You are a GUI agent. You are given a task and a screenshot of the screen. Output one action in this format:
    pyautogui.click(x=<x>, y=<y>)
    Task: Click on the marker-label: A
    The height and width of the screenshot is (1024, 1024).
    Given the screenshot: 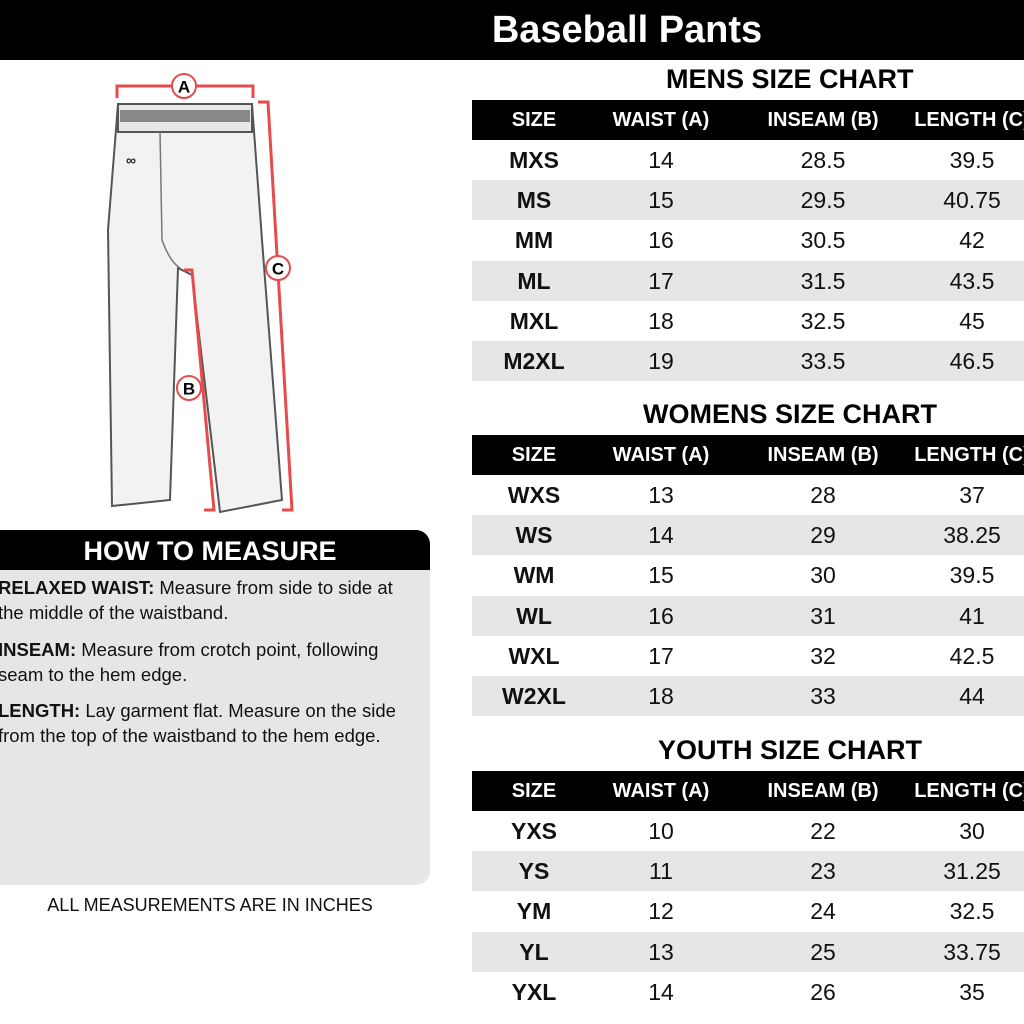 What is the action you would take?
    pyautogui.click(x=184, y=87)
    